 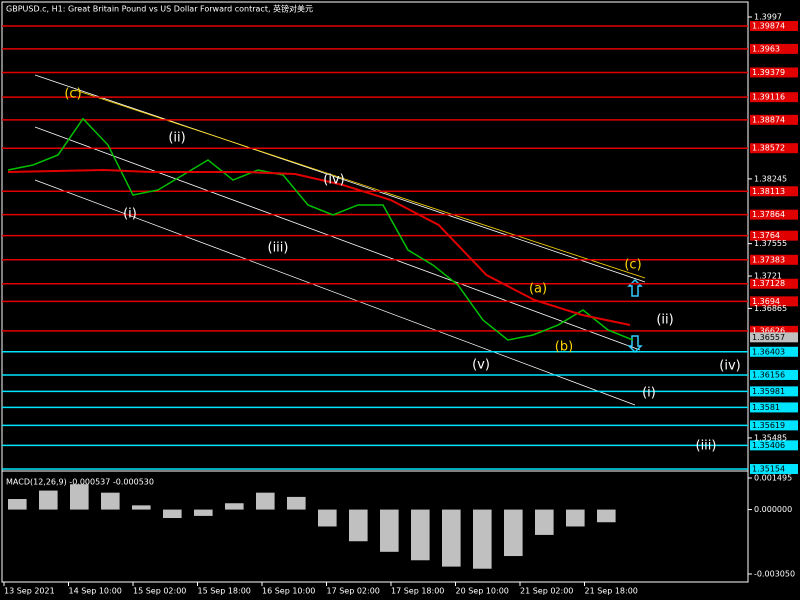 I want to click on time-label: 21 Sep 02:00, so click(x=546, y=591).